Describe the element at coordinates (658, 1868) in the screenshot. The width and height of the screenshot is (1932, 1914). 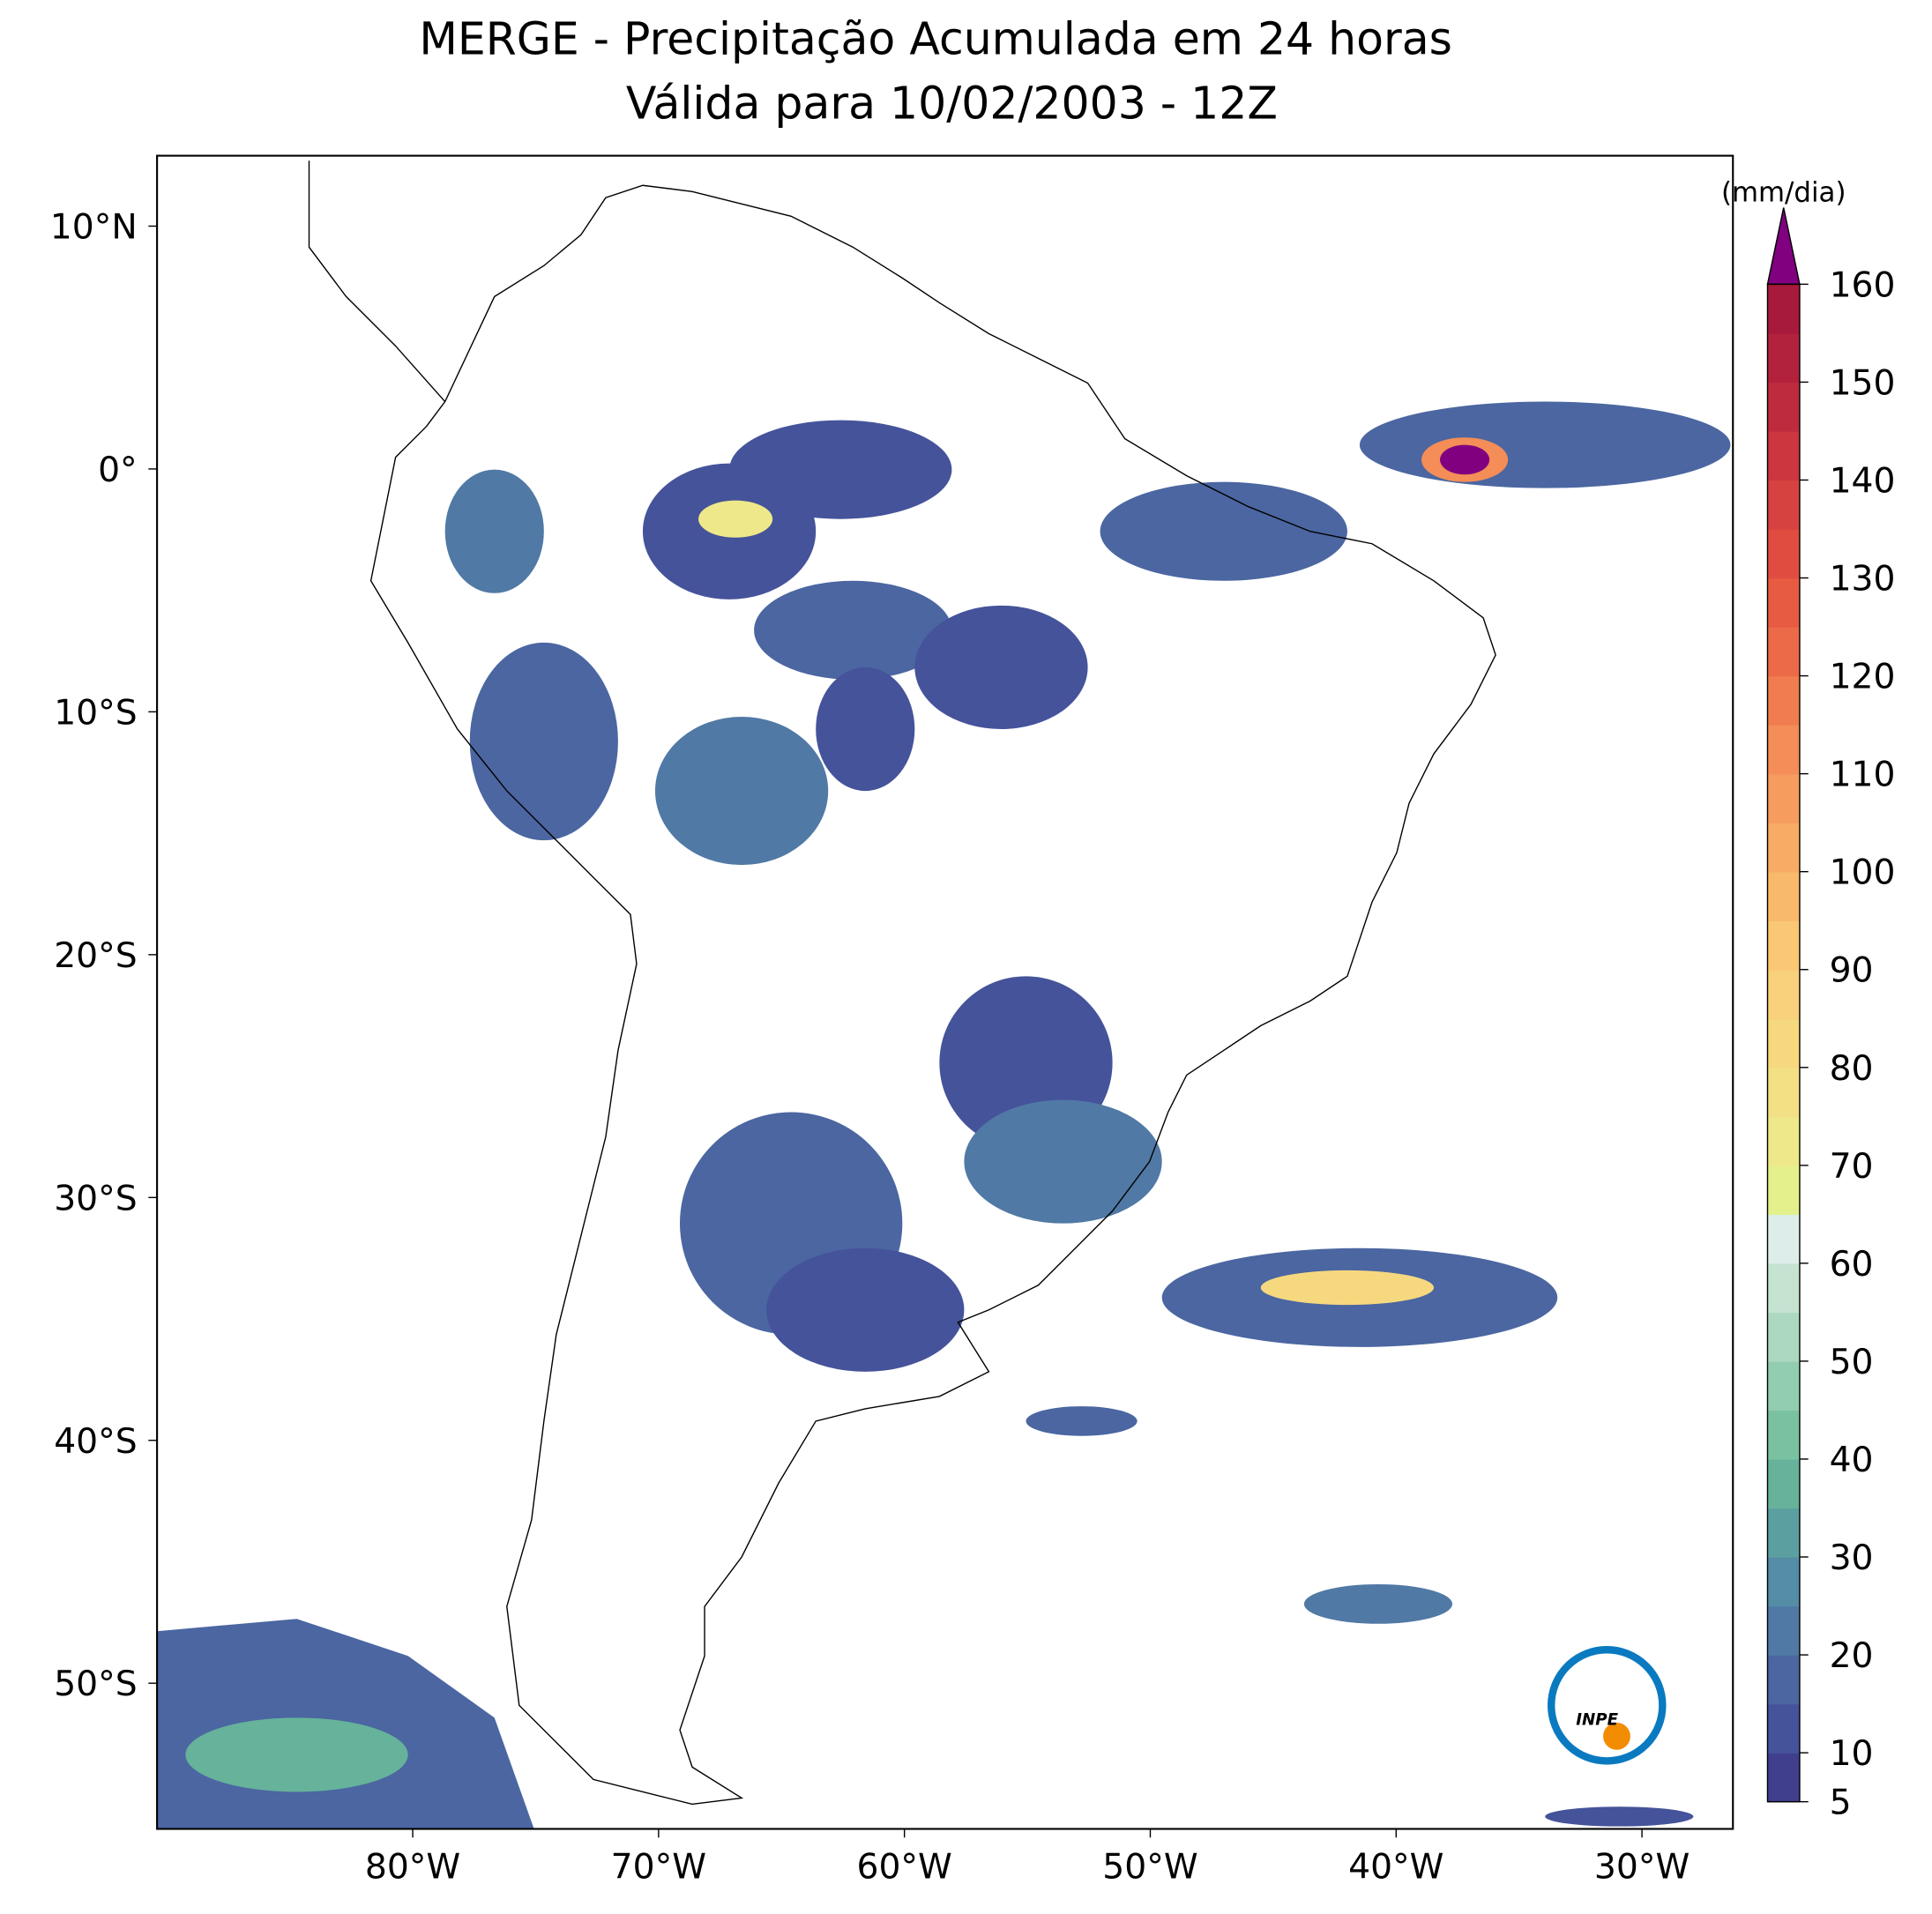
I see `x-tick-label: 70°W` at that location.